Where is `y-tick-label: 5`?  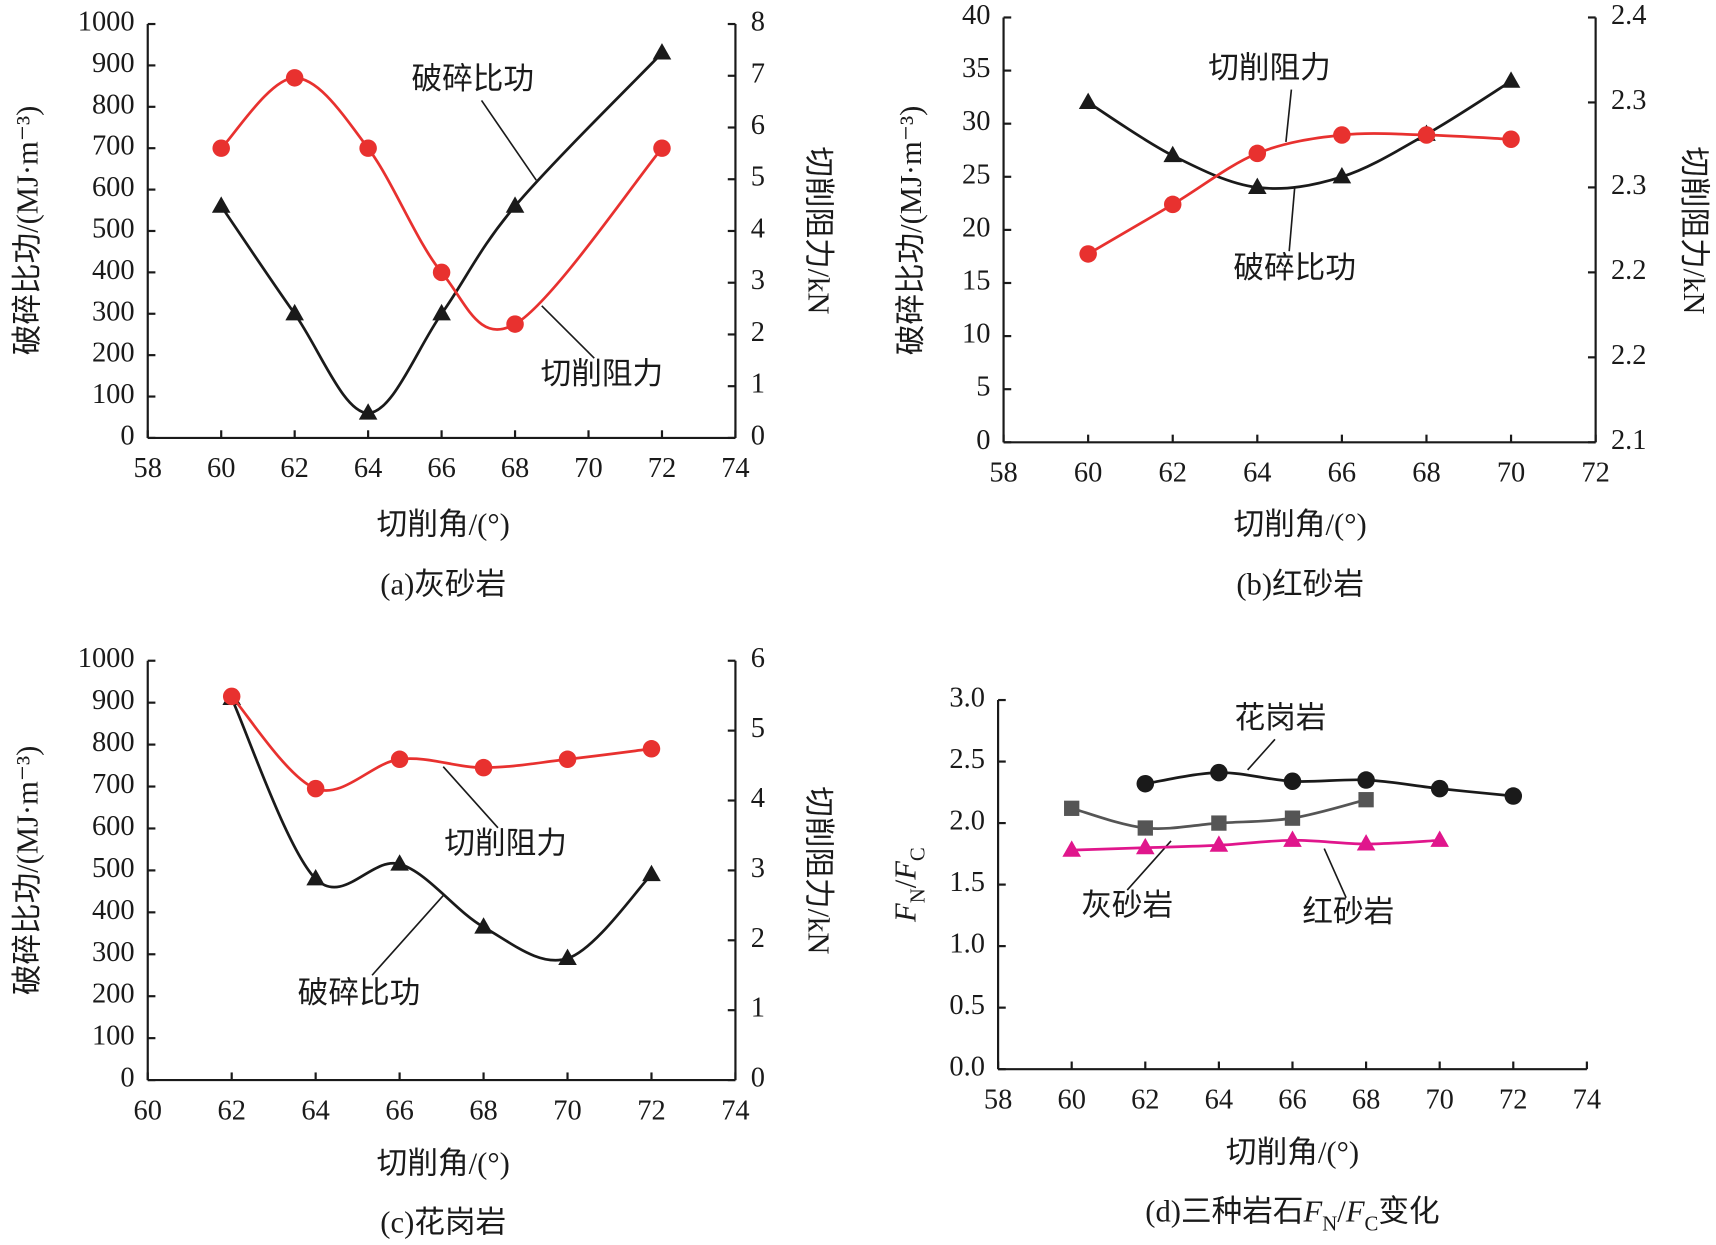 y-tick-label: 5 is located at coordinates (983, 387).